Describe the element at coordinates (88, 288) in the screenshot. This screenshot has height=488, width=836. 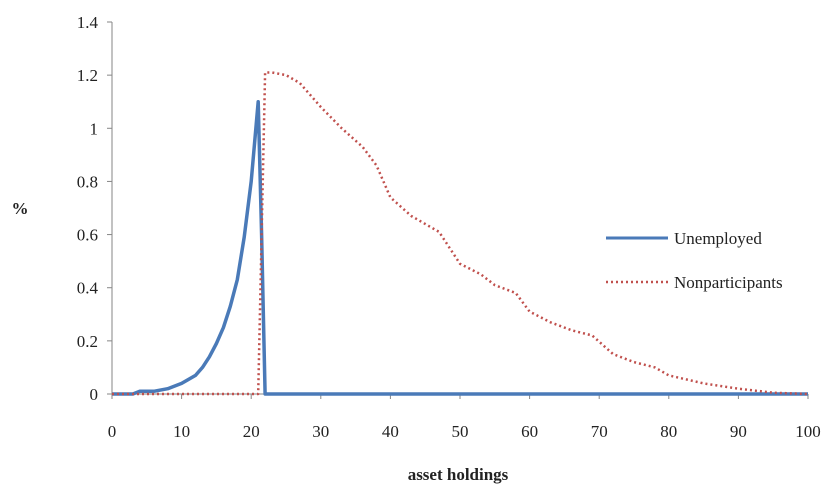
I see `y-tick-label: 0.4` at that location.